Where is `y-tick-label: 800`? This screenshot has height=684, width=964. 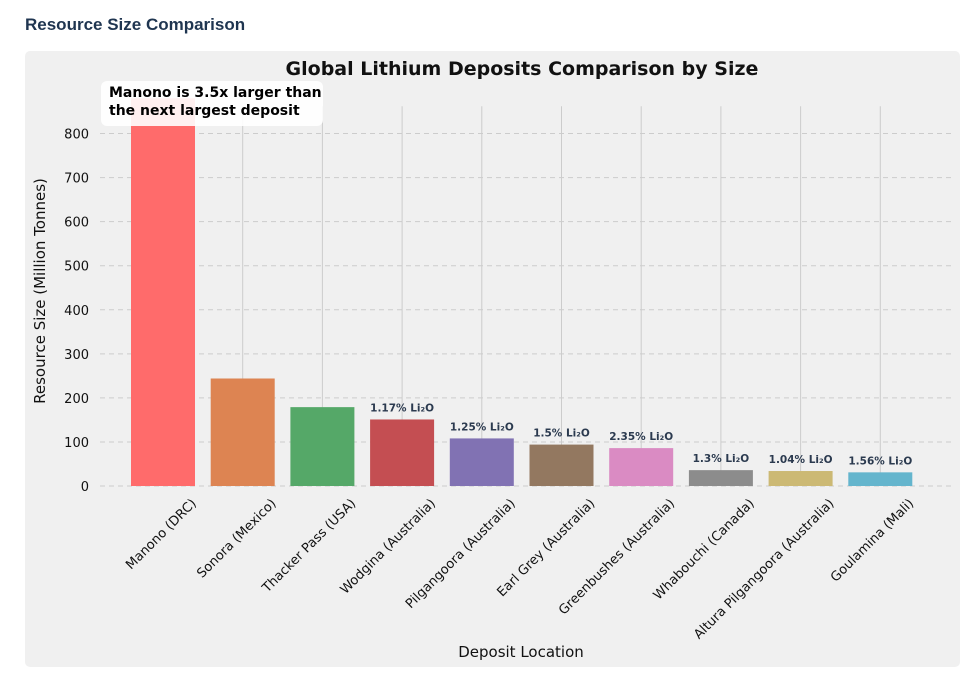
y-tick-label: 800 is located at coordinates (76, 135).